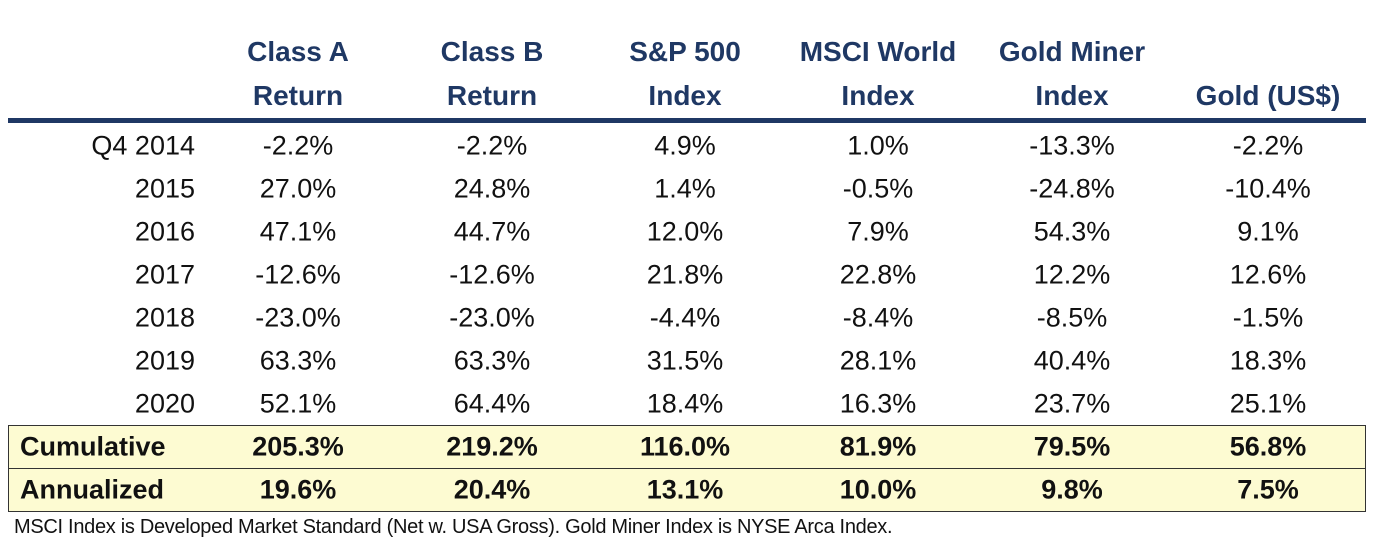  I want to click on cell: -1.5%, so click(1268, 317).